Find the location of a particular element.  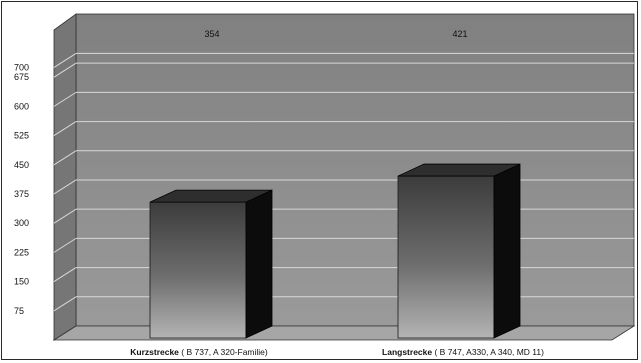

category-label: Kurzstrecke ( B 737, A 320-Familie) is located at coordinates (199, 352).